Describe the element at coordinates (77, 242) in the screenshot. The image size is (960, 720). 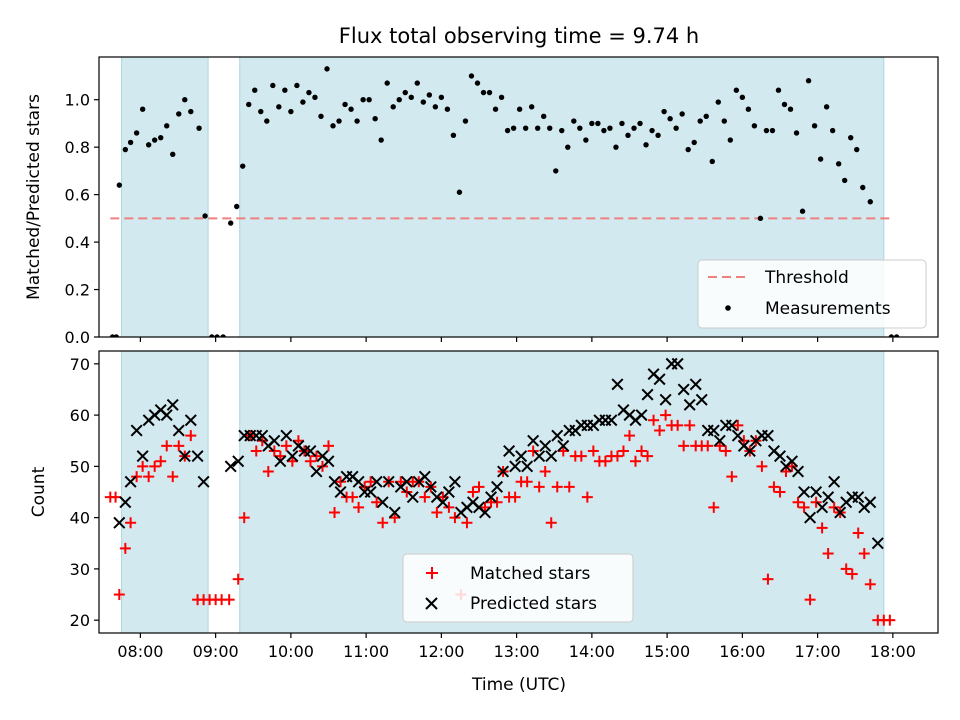
I see `y-tick-label: 0.4` at that location.